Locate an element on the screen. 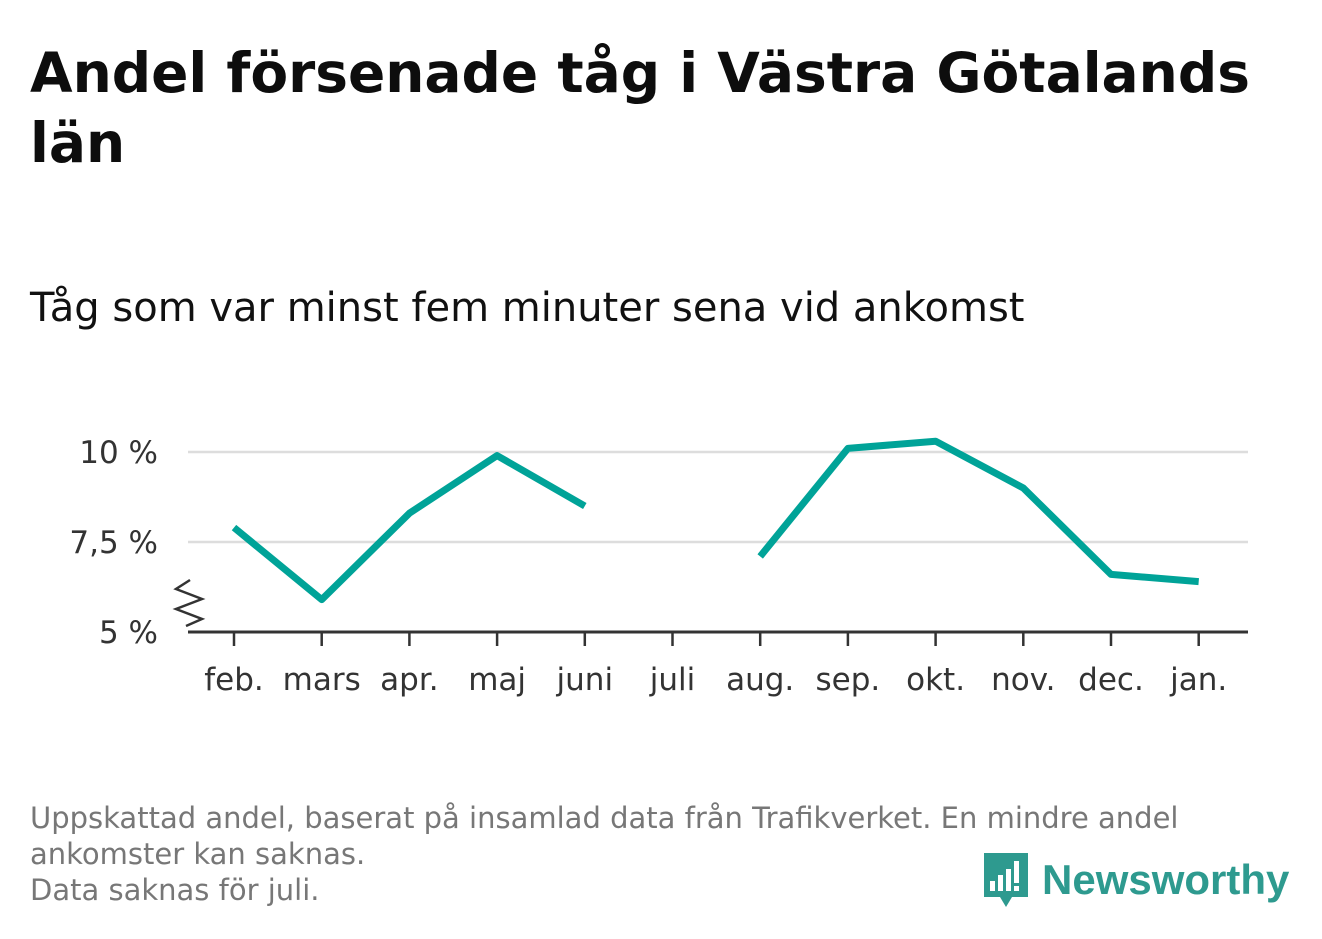 This screenshot has height=939, width=1322. footnote-line-2: ankomster kan saknas. is located at coordinates (198, 854).